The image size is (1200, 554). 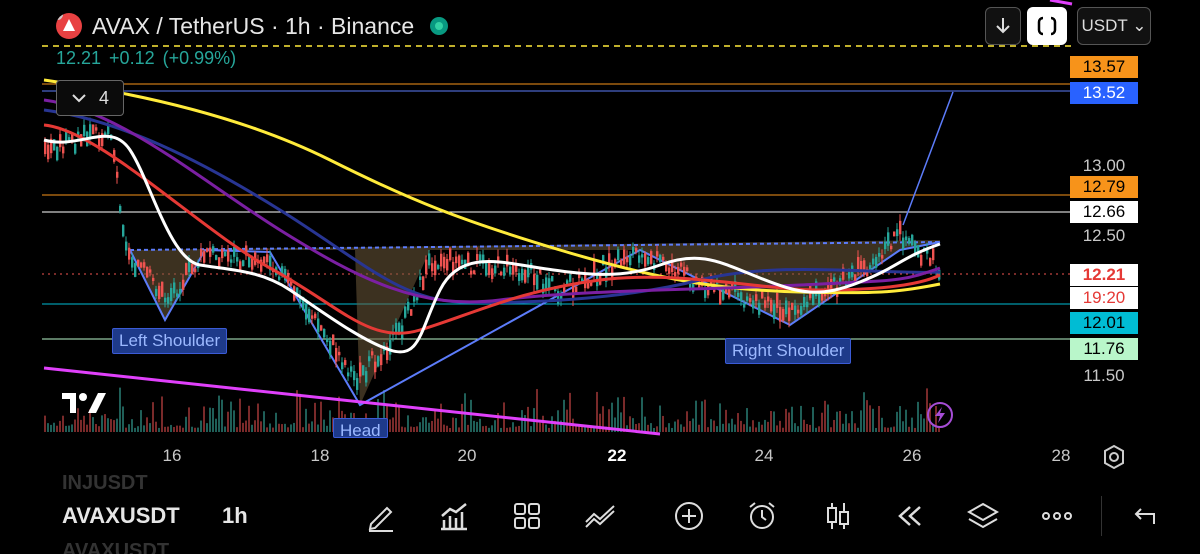 I want to click on layout-icon, so click(x=527, y=516).